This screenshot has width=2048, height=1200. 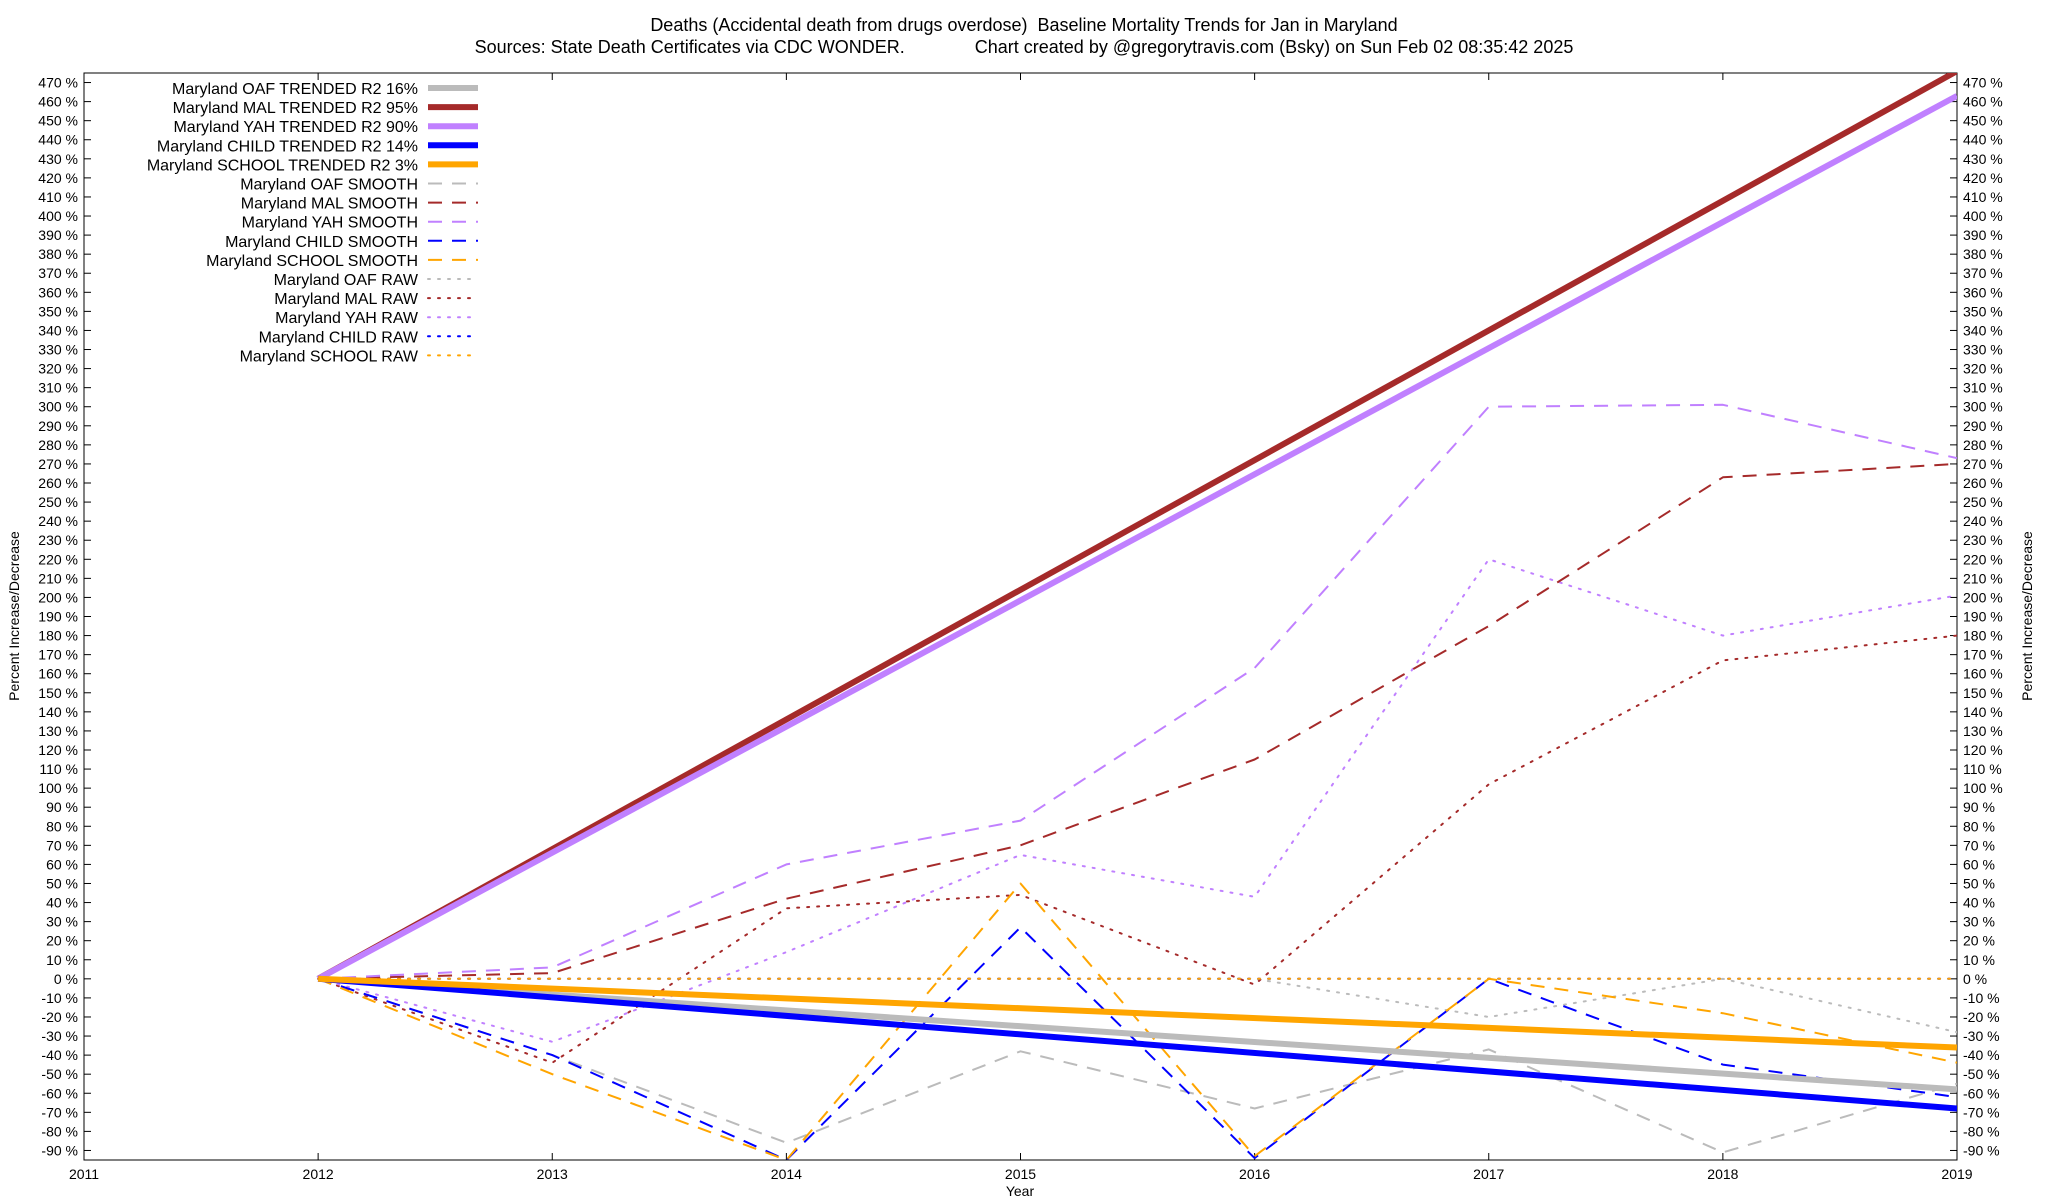 What do you see at coordinates (1982, 769) in the screenshot?
I see `y-tick-label-right: 110 %` at bounding box center [1982, 769].